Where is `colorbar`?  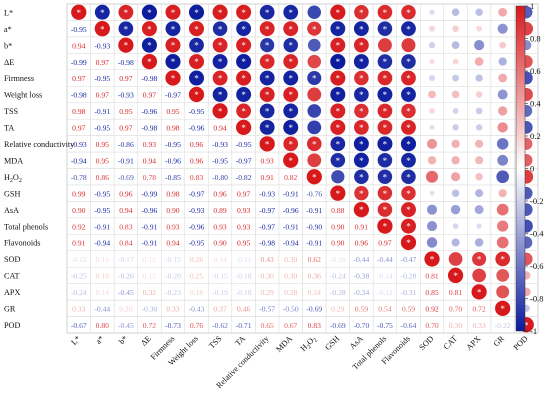
colorbar is located at coordinates (520, 168).